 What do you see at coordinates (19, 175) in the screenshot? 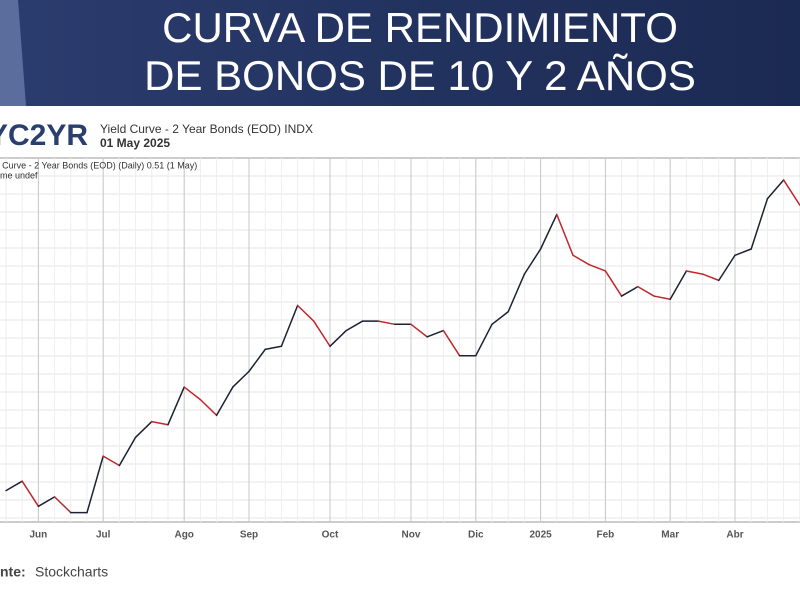
I see `legend-subtext: me undef` at bounding box center [19, 175].